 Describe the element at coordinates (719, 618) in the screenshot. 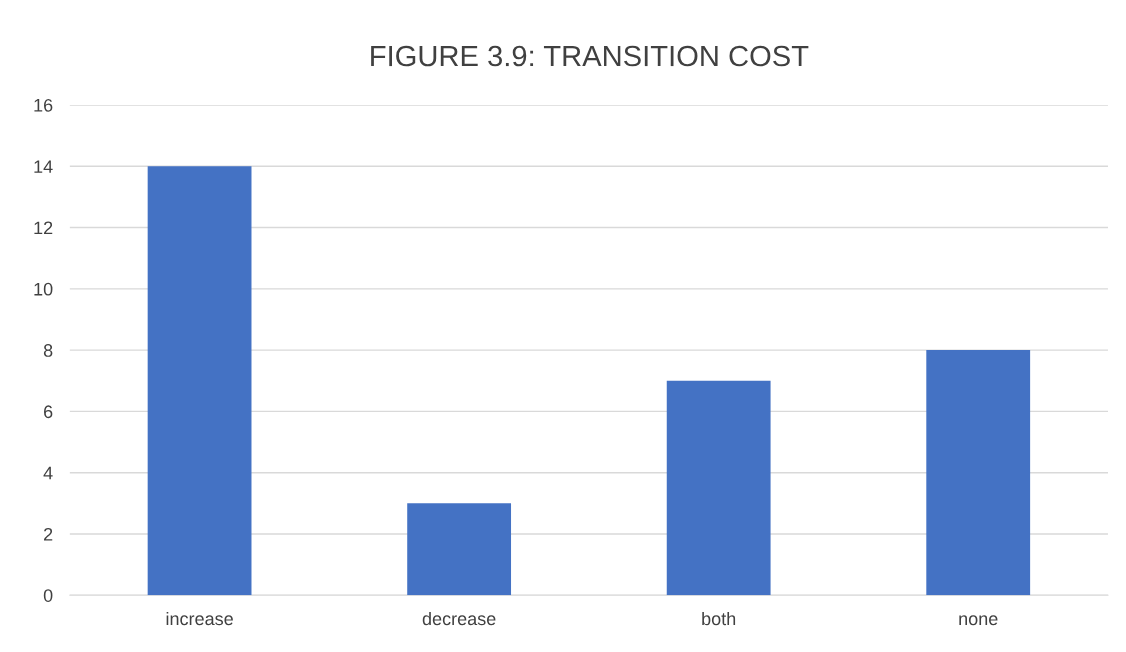

I see `x-tick-label: both` at that location.